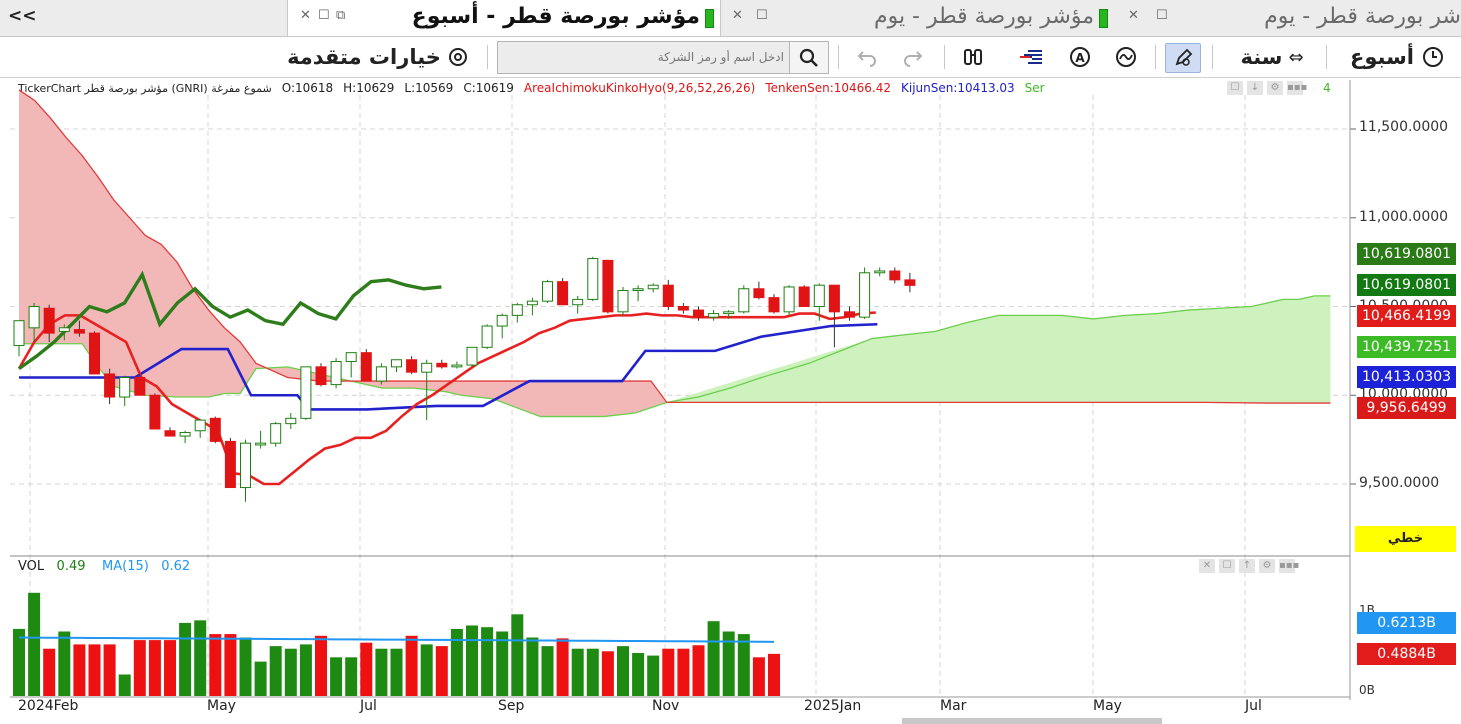  Describe the element at coordinates (1406, 316) in the screenshot. I see `price-label-tenkan: 10,466.4199` at that location.